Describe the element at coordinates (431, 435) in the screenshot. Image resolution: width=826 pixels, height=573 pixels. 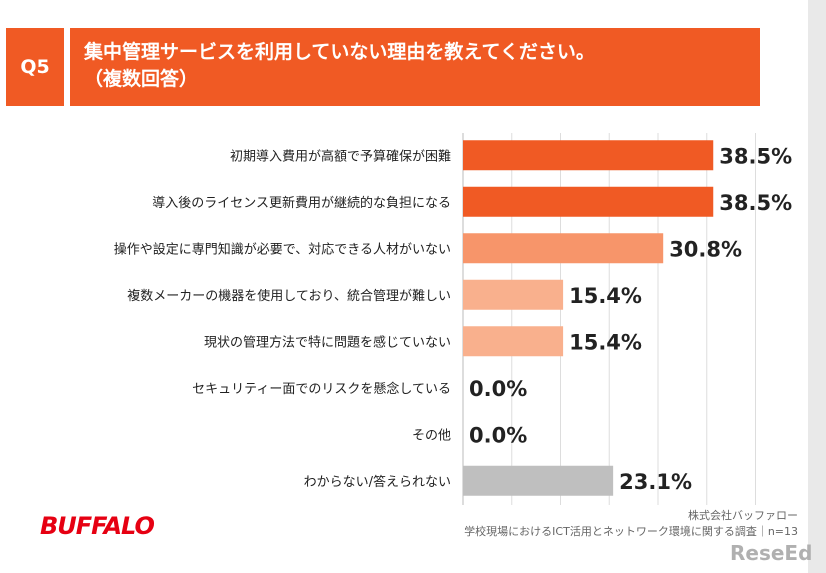
I see `category-label: その他` at that location.